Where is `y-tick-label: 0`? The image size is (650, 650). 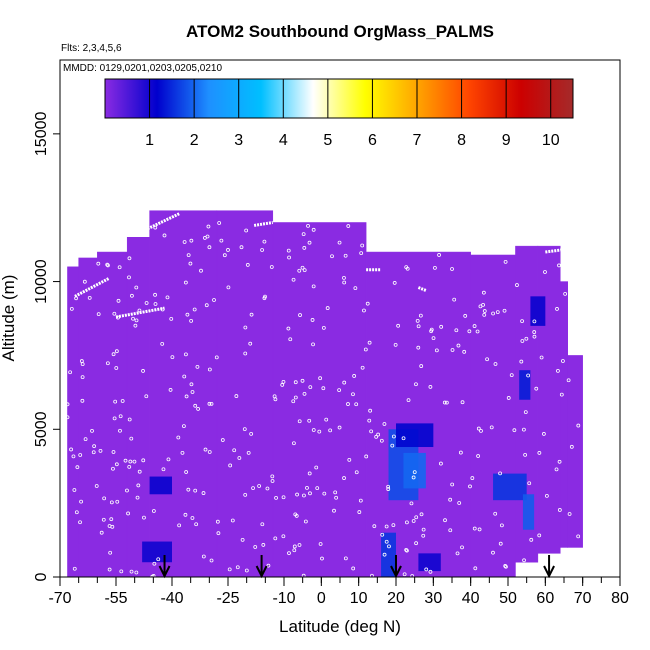
y-tick-label: 0 is located at coordinates (41, 576).